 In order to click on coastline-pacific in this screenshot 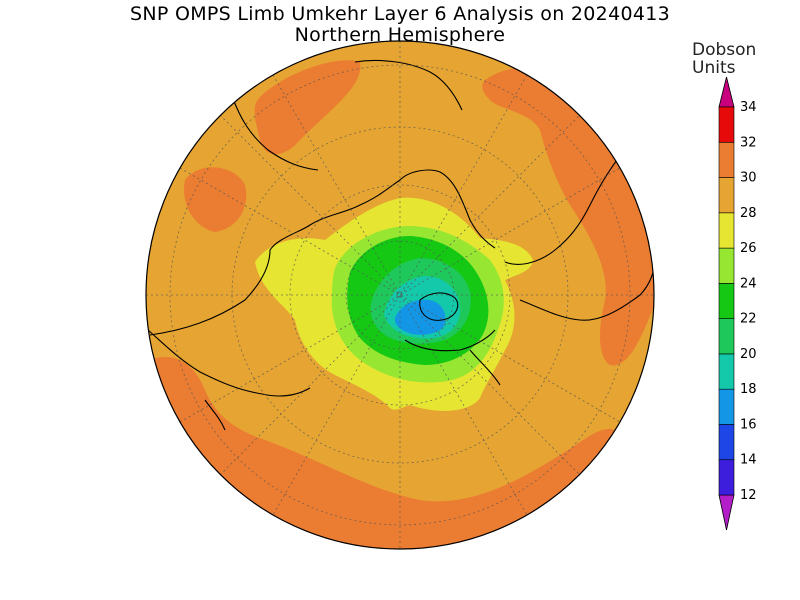, I will do `click(275, 133)`.